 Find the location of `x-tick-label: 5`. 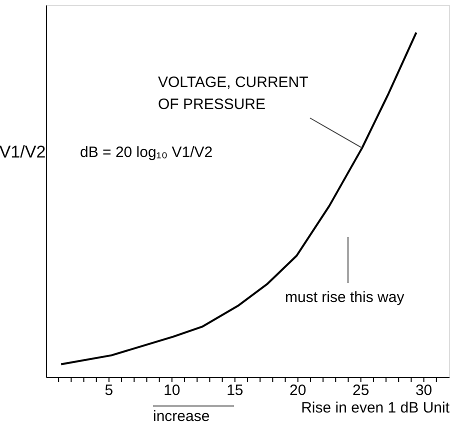

x-tick-label: 5 is located at coordinates (109, 390).